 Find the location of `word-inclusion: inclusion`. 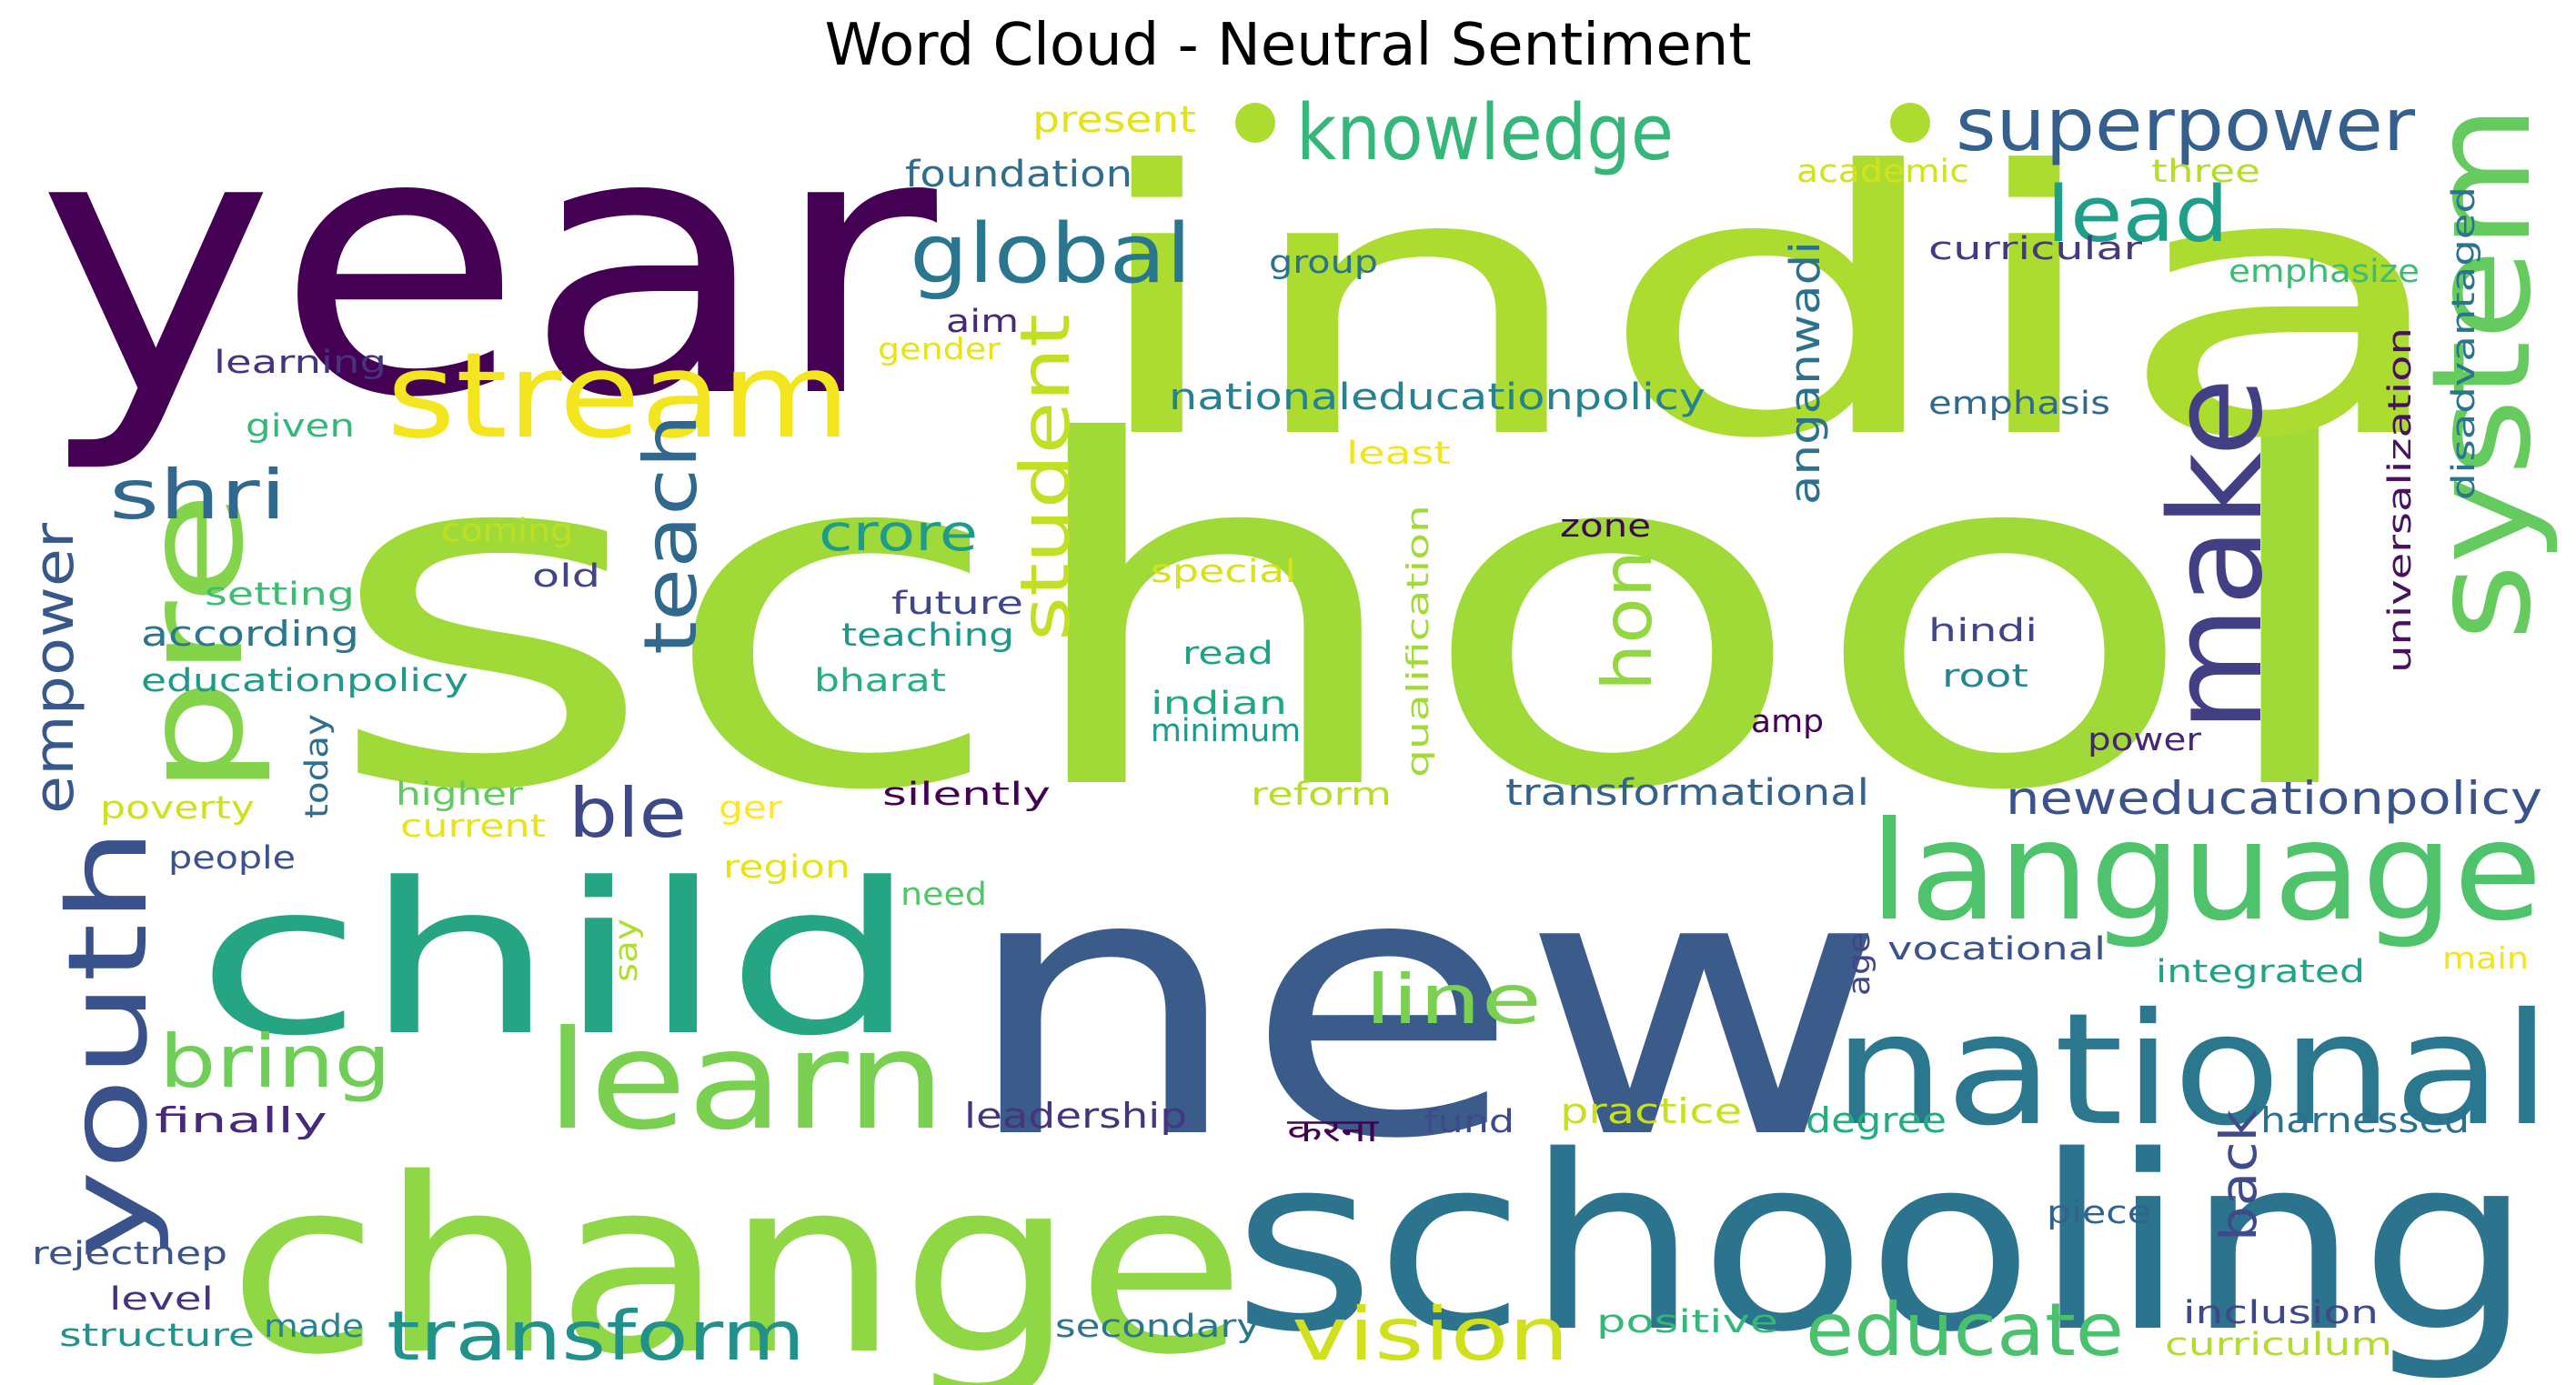

word-inclusion: inclusion is located at coordinates (2281, 1313).